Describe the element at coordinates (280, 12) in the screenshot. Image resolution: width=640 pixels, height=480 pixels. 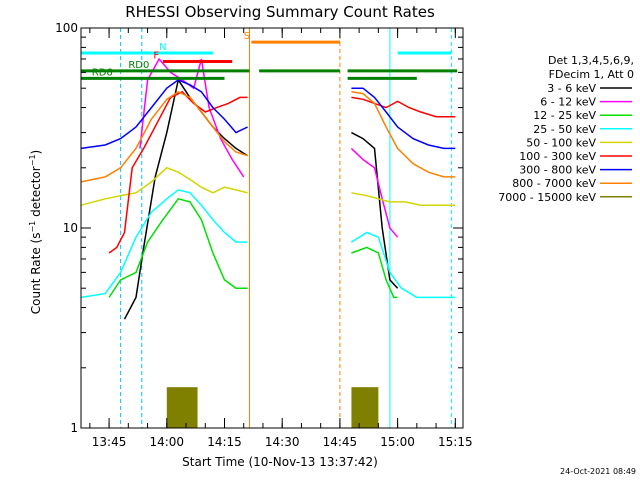
I see `chart-title: RHESSI Observing Summary Count Rates` at that location.